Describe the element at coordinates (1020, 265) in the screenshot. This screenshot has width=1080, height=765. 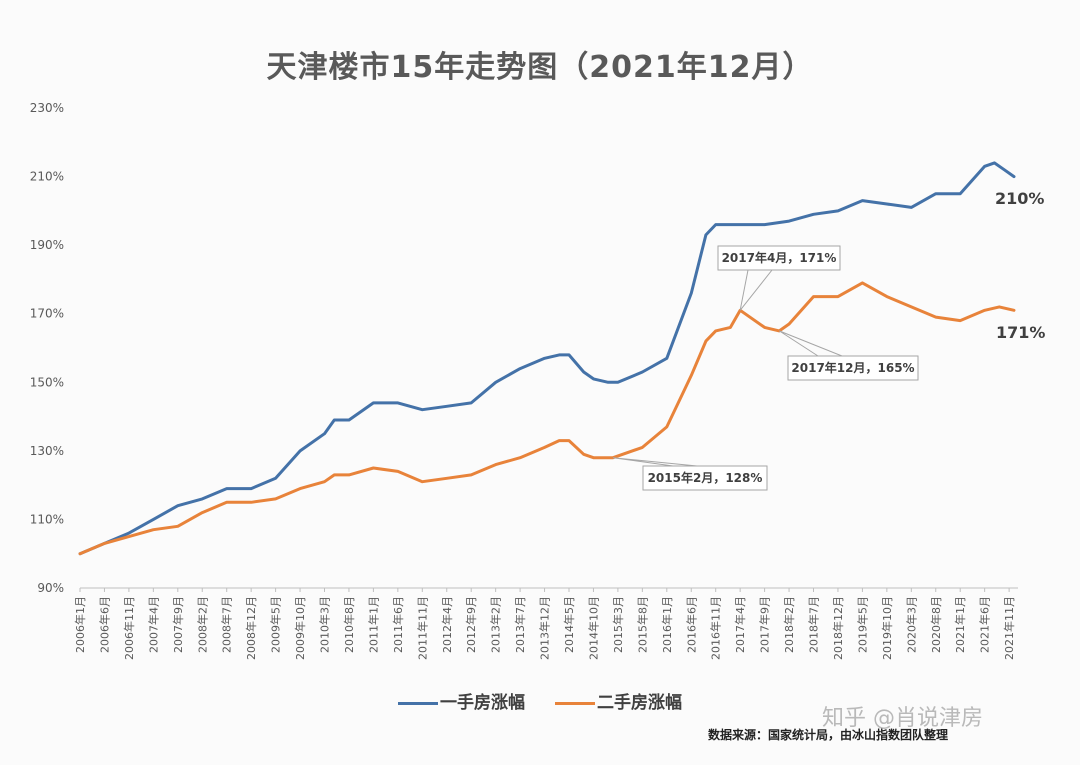
I see `end-labels: 210% 171%` at that location.